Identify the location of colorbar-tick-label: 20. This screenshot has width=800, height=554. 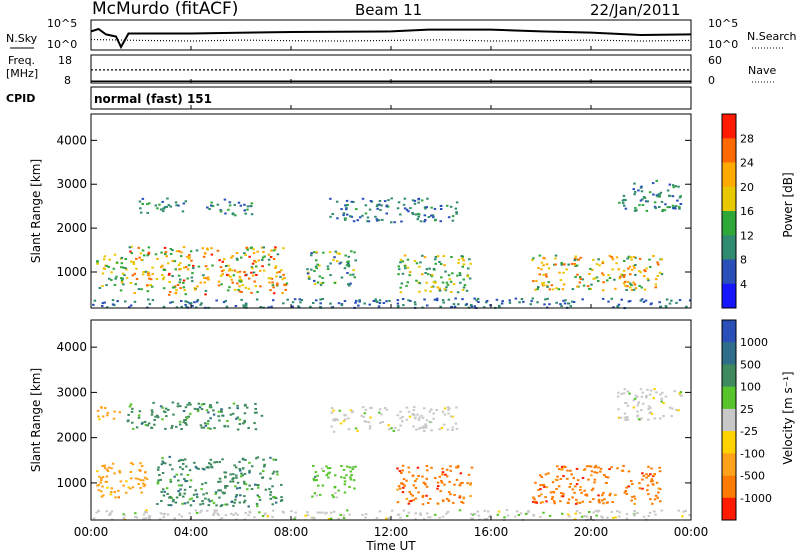
(747, 187).